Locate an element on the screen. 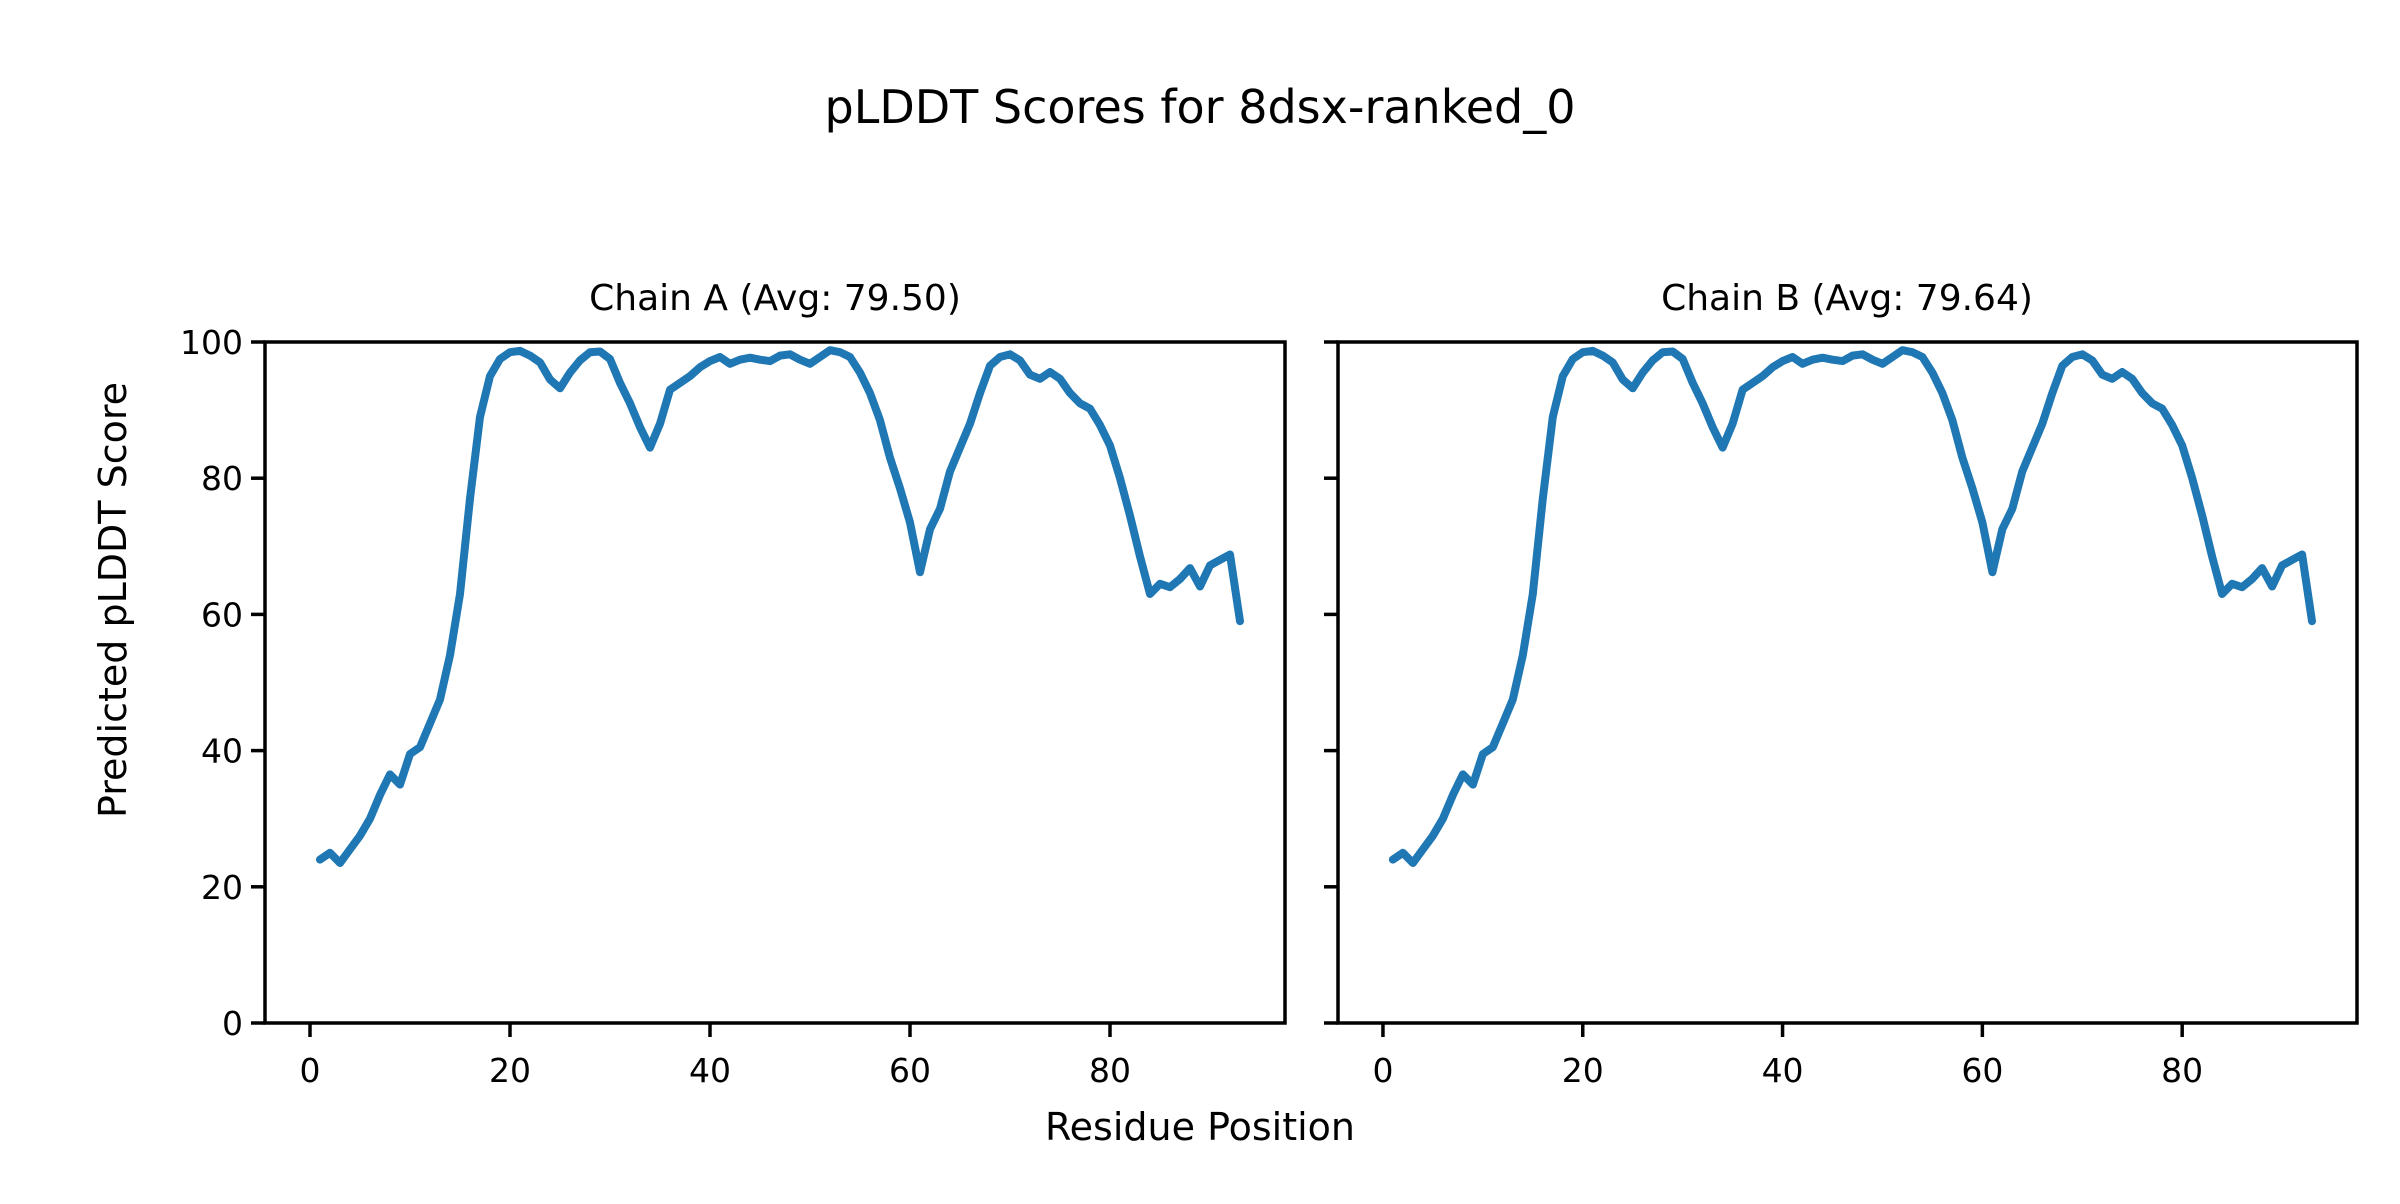 The image size is (2400, 1204). subplot-chain-a-title: Chain A (Avg: 79.50) is located at coordinates (775, 298).